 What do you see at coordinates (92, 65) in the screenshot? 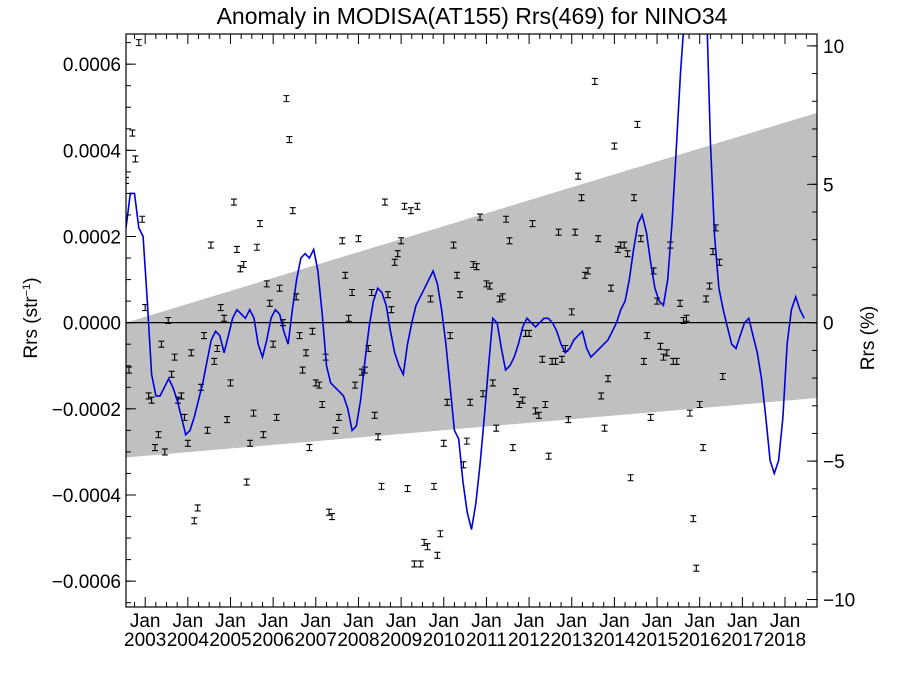
I see `y-tick-label: 0.0006` at bounding box center [92, 65].